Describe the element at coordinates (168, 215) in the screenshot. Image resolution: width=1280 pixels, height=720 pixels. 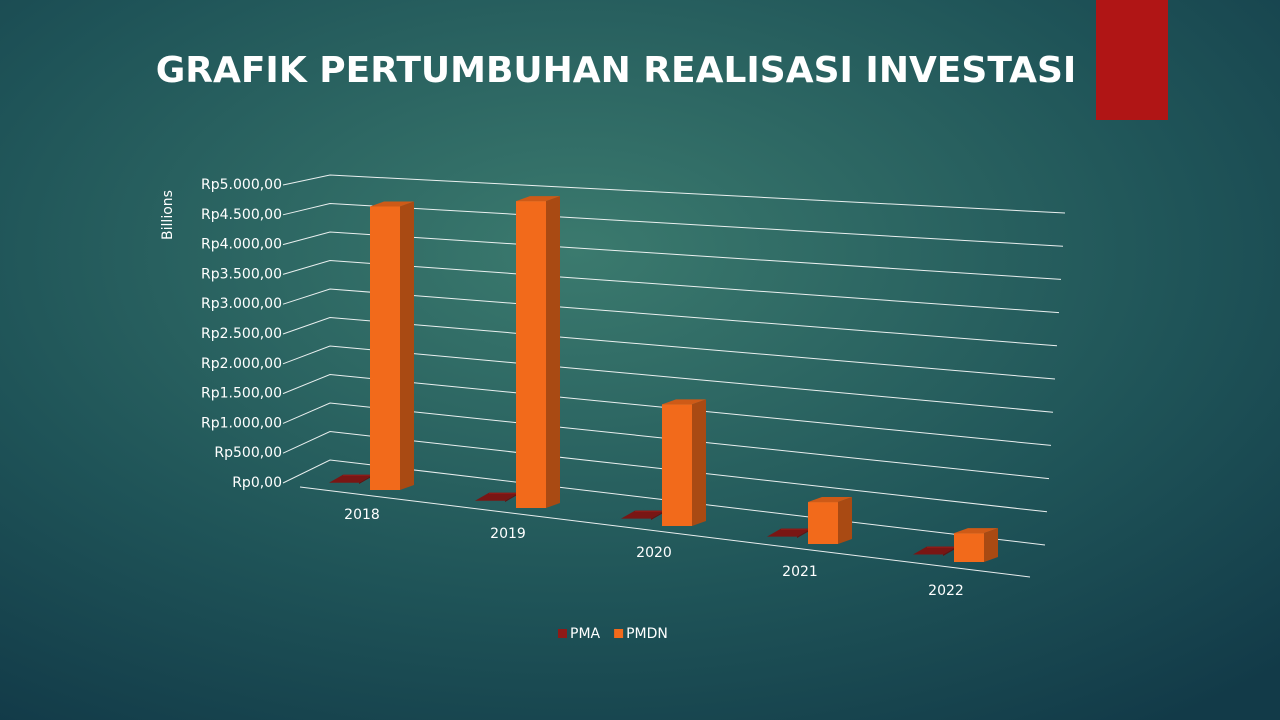
I see `y-axis-title: Billions` at that location.